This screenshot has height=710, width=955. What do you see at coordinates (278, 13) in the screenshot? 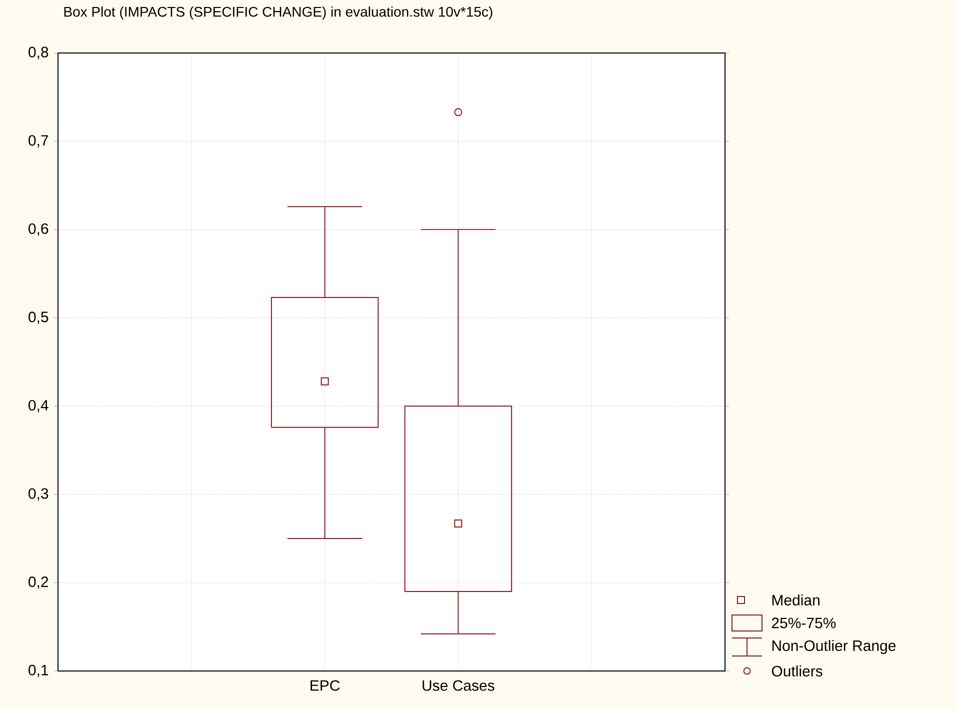
I see `chart-title: Box Plot (IMPACTS (SPECIFIC CHANGE) in evaluation.stw 10v*15c)` at bounding box center [278, 13].